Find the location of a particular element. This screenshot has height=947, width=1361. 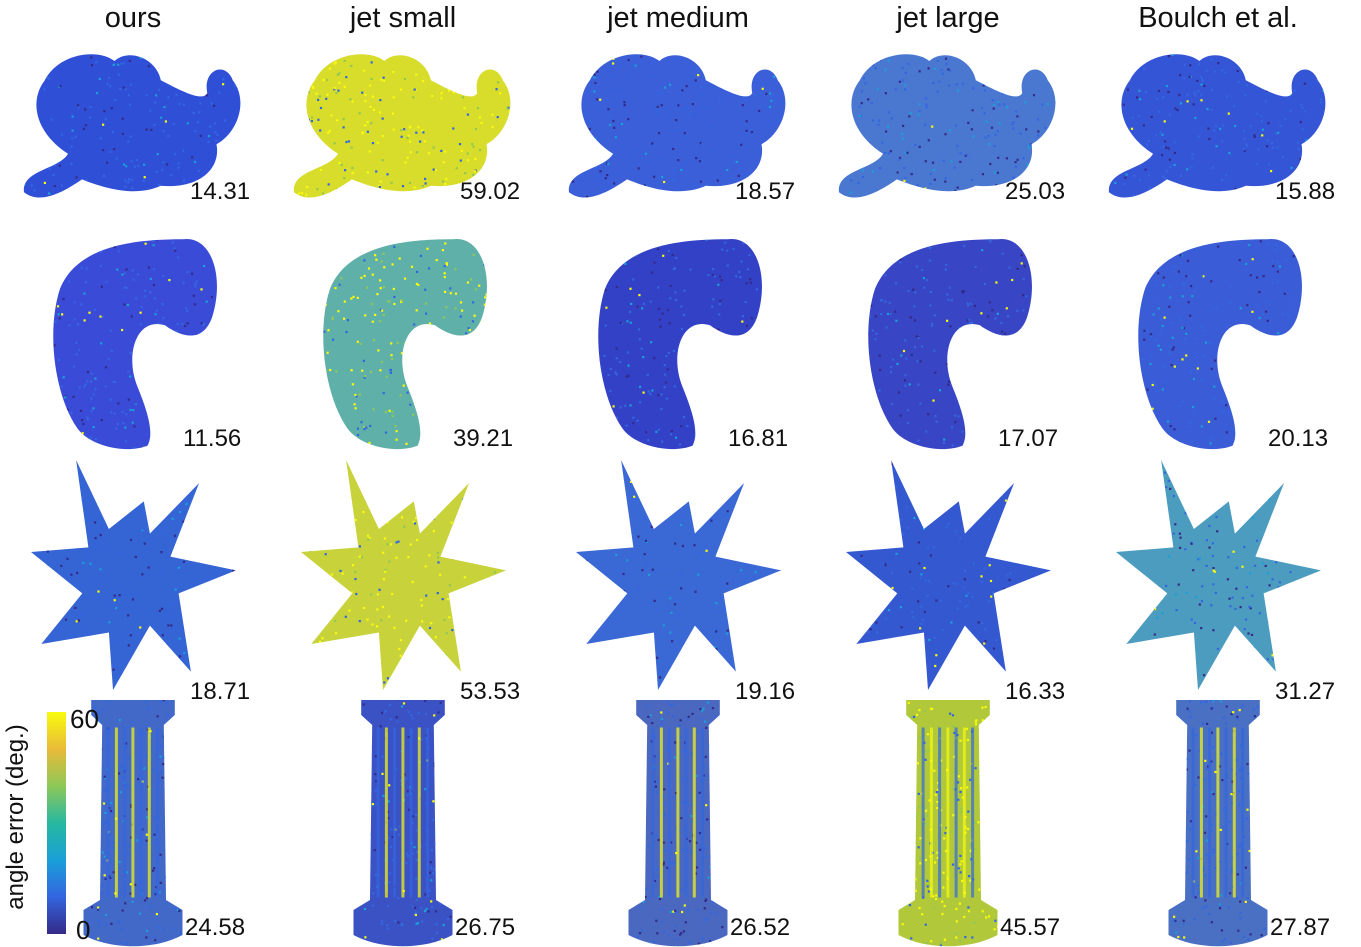

error-value-r3-c3: 45.57 is located at coordinates (1030, 927).